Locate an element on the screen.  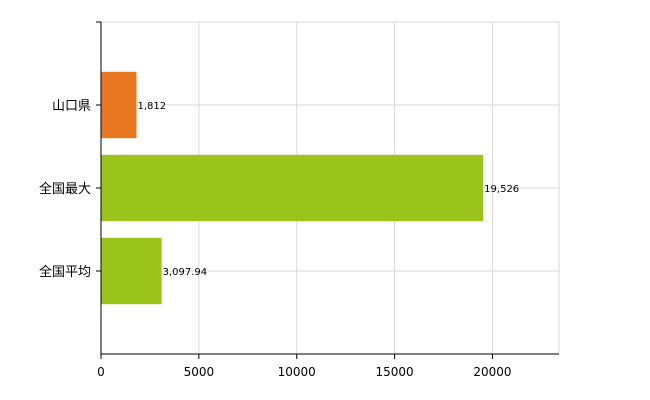
data-label: 1,812 is located at coordinates (151, 106).